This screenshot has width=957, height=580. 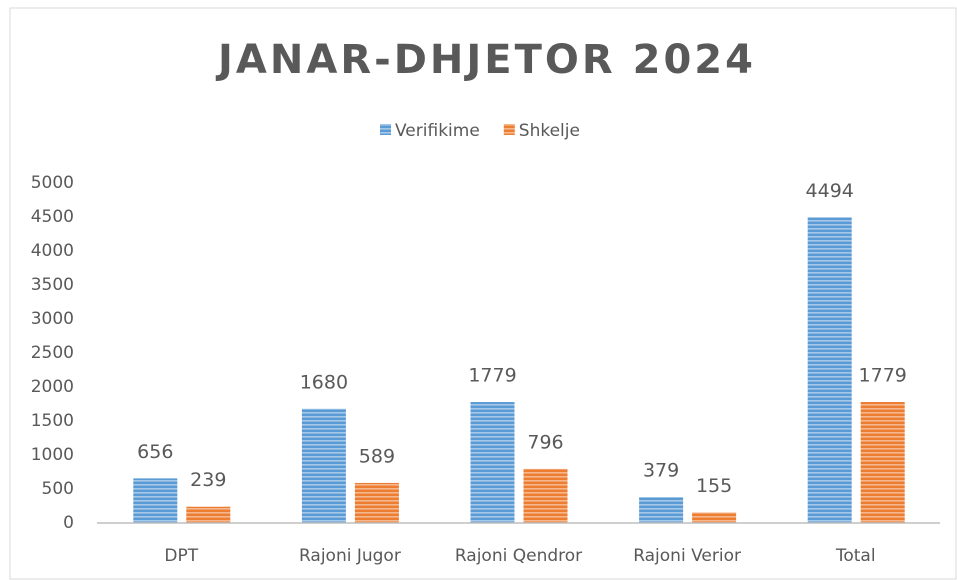 What do you see at coordinates (155, 452) in the screenshot?
I see `data-label: 656` at bounding box center [155, 452].